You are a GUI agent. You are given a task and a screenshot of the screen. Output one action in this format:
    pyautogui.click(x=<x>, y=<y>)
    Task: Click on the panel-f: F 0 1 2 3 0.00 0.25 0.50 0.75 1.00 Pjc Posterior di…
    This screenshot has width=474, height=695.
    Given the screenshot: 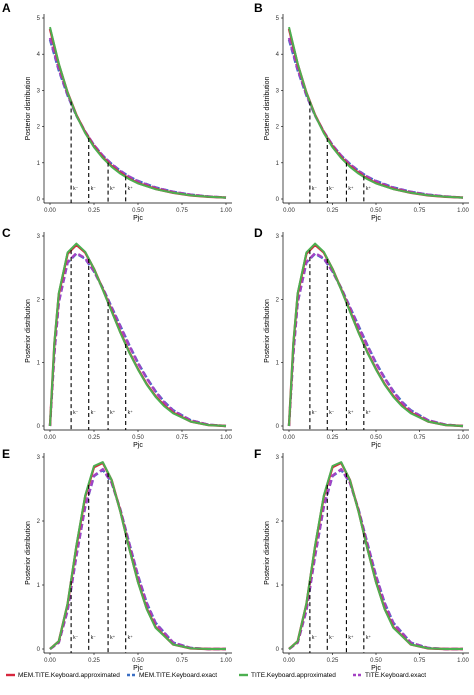 What is the action you would take?
    pyautogui.click(x=361, y=559)
    